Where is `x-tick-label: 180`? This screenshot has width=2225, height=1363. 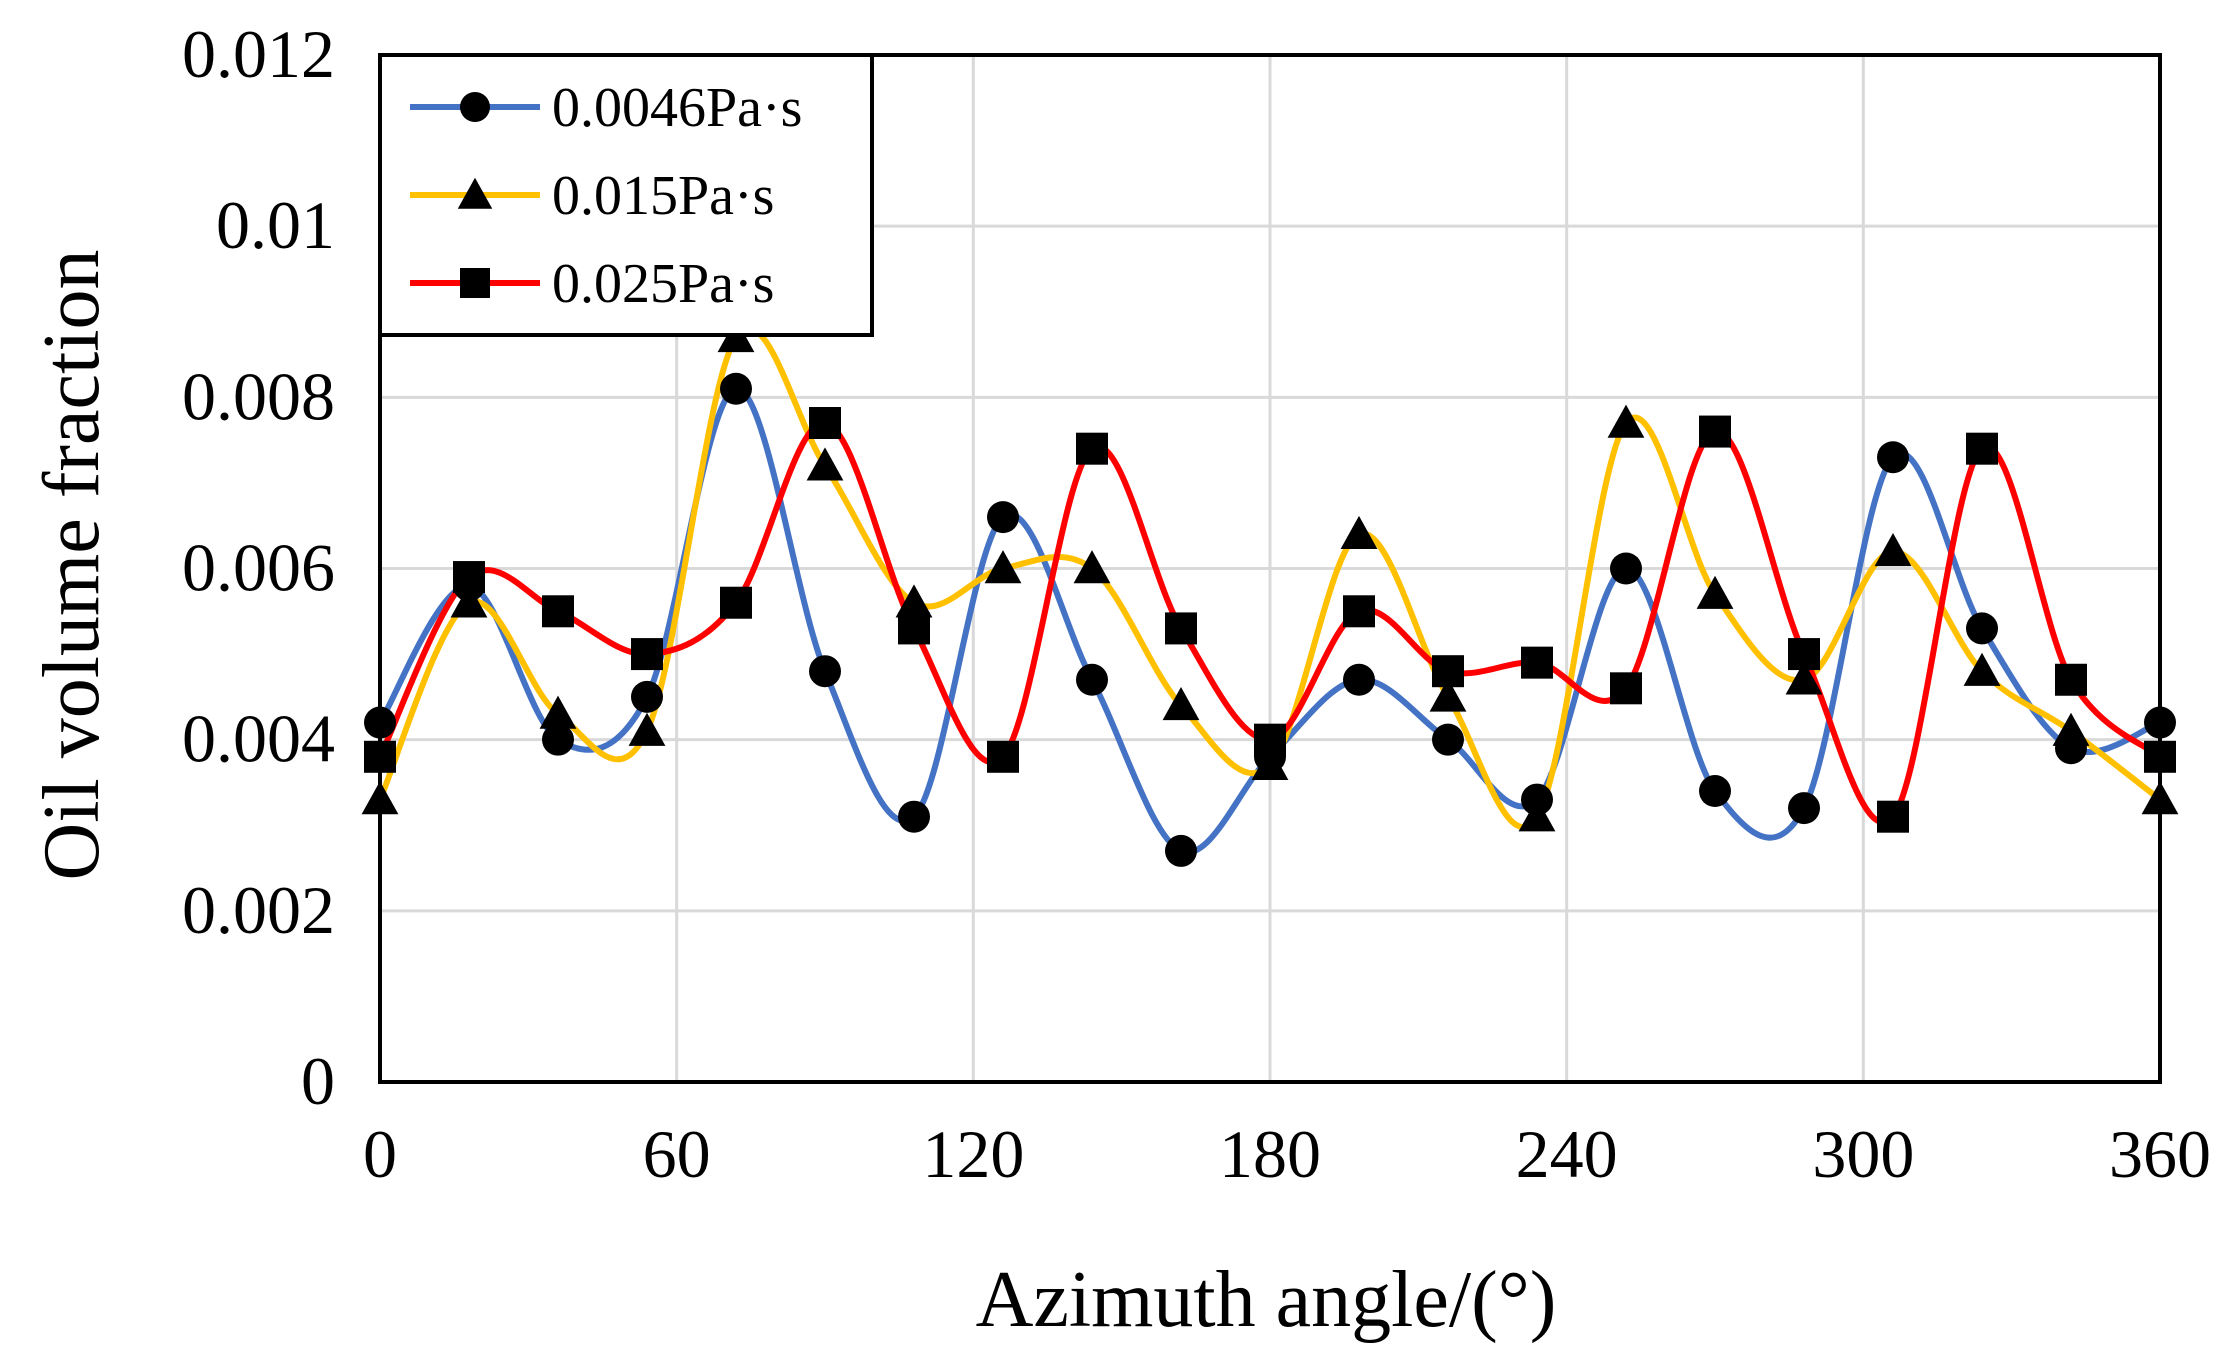 x-tick-label: 180 is located at coordinates (1270, 1154).